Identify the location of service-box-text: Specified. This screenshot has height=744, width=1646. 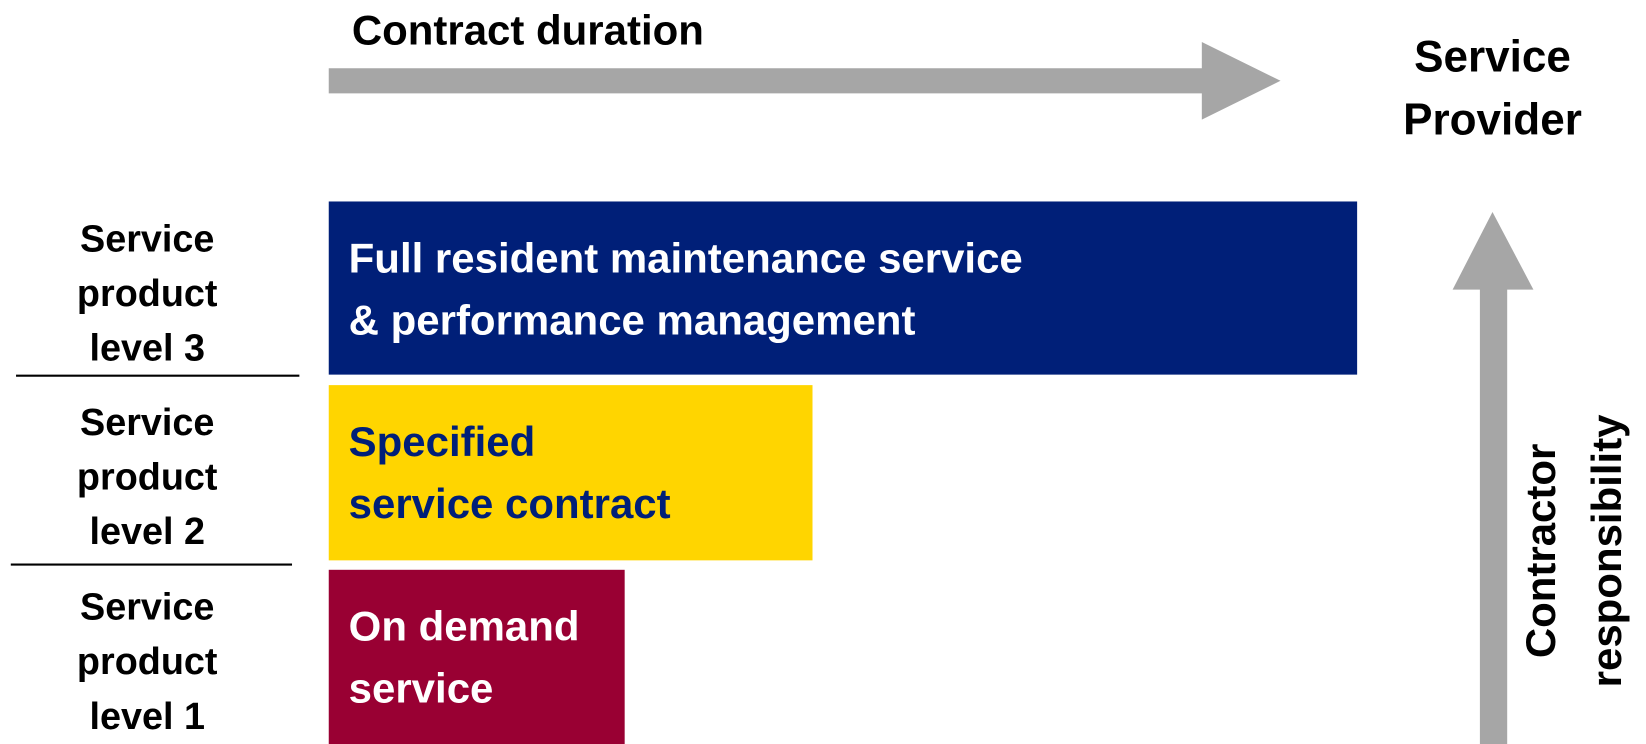
(442, 441).